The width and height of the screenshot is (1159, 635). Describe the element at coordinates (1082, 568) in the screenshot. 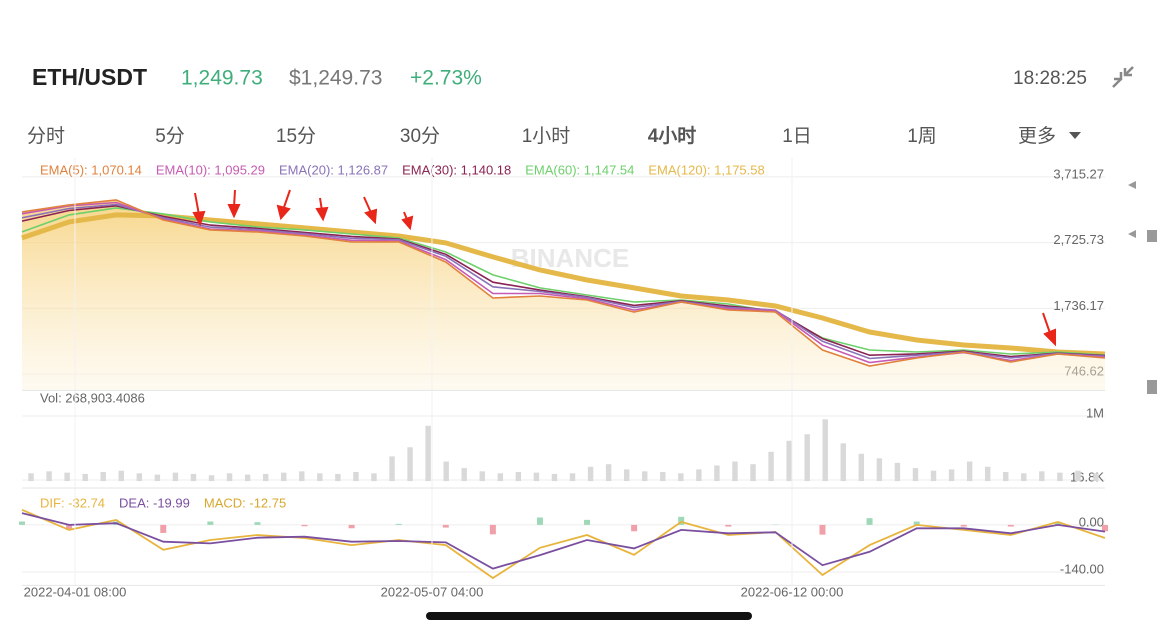

I see `y-tick-label: -140.00` at that location.